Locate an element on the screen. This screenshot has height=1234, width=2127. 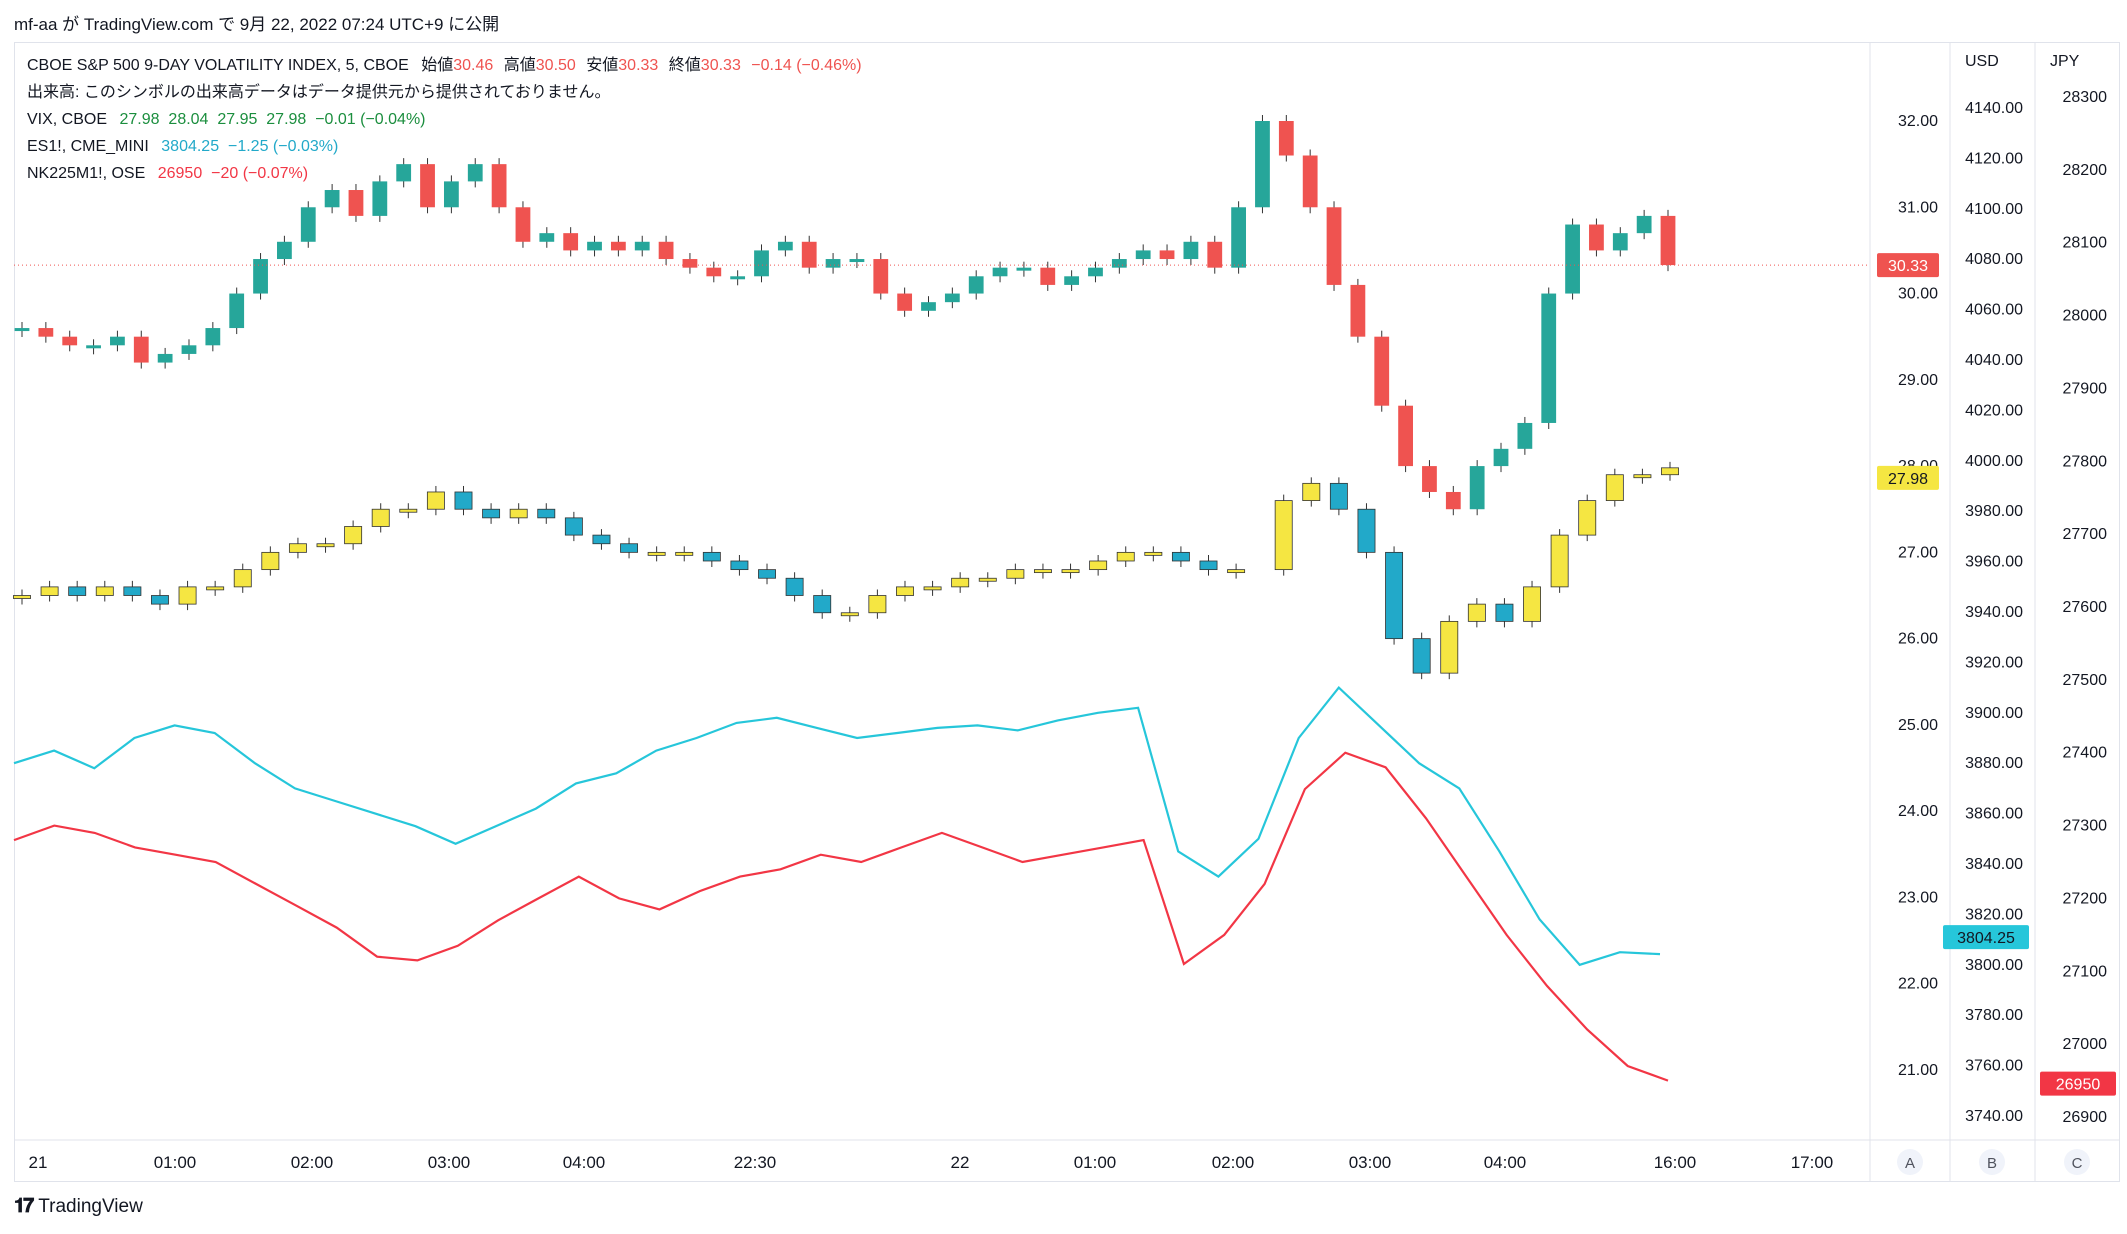
legend-main-high-label: 高値 is located at coordinates (519, 65).